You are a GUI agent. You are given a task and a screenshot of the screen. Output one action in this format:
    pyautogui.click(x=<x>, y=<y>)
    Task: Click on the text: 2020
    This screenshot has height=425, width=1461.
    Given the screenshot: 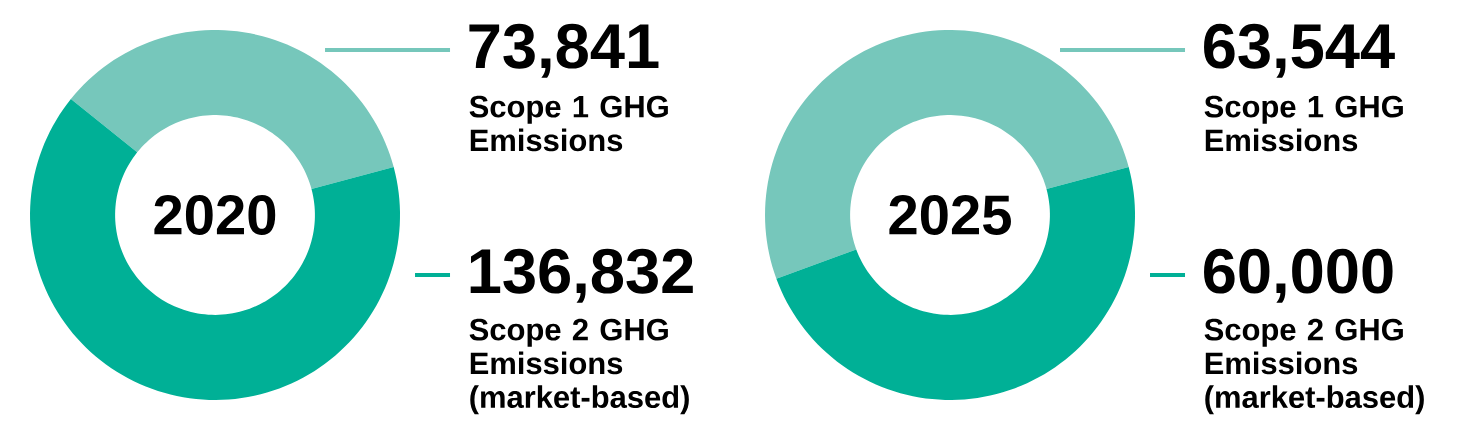 What is the action you would take?
    pyautogui.click(x=215, y=215)
    